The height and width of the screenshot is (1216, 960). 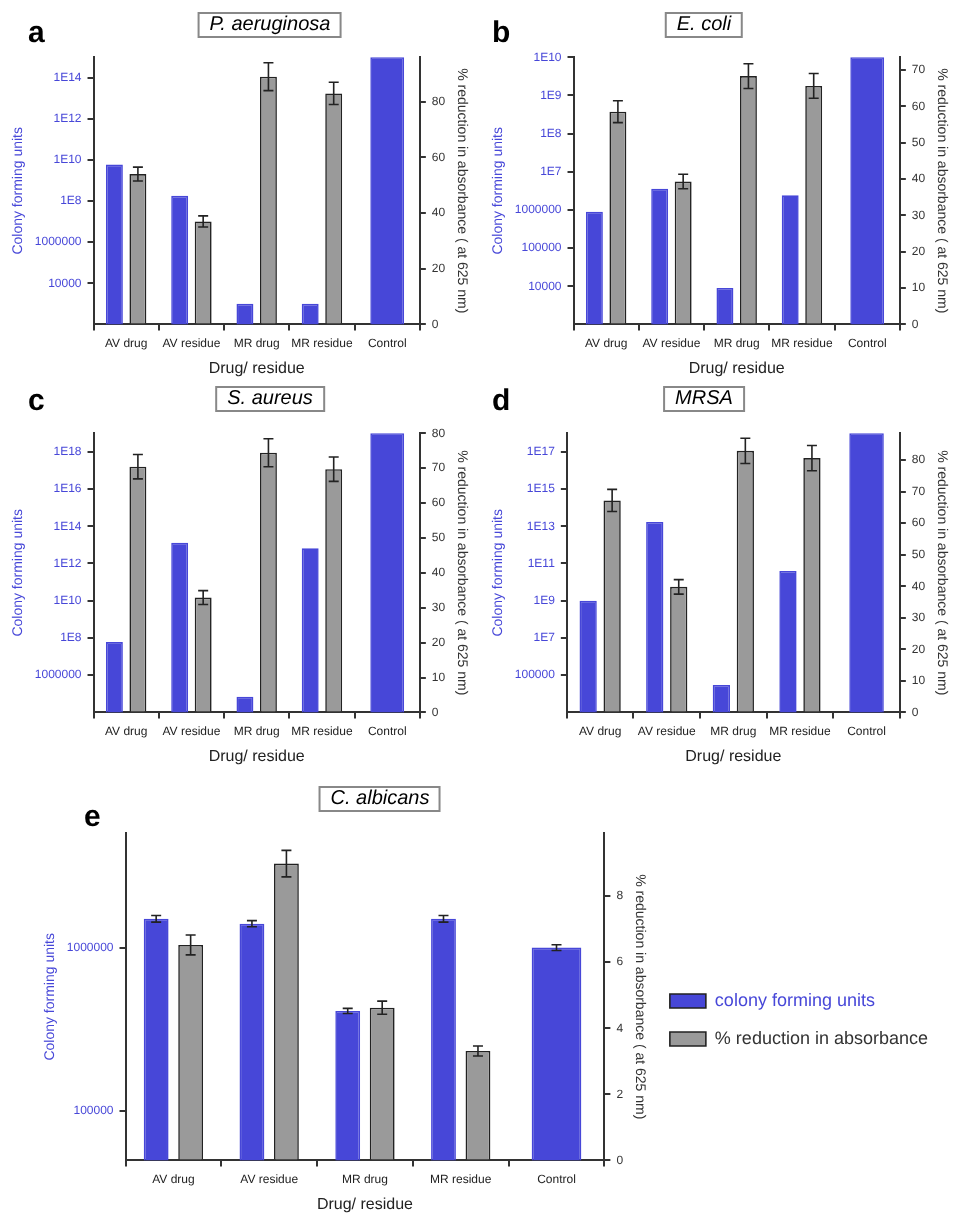 I want to click on chart-title: E. coli, so click(x=704, y=25).